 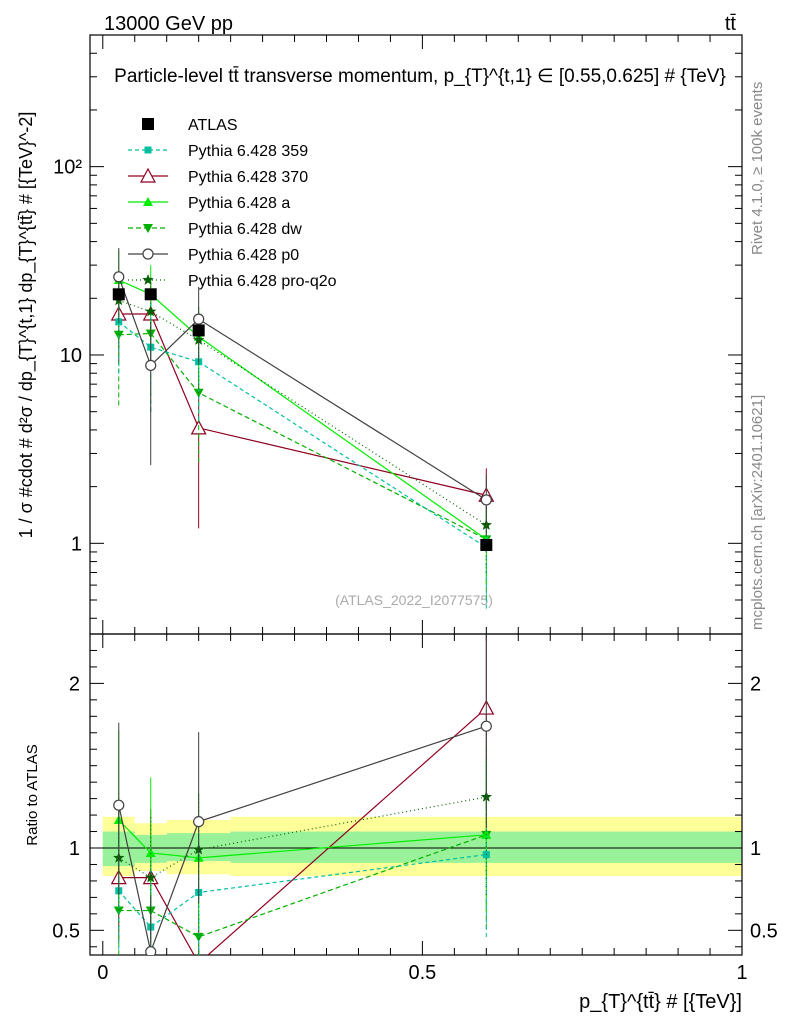 I want to click on rivet-label: Rivet 4.1.0, ≥ 100k events, so click(x=757, y=168).